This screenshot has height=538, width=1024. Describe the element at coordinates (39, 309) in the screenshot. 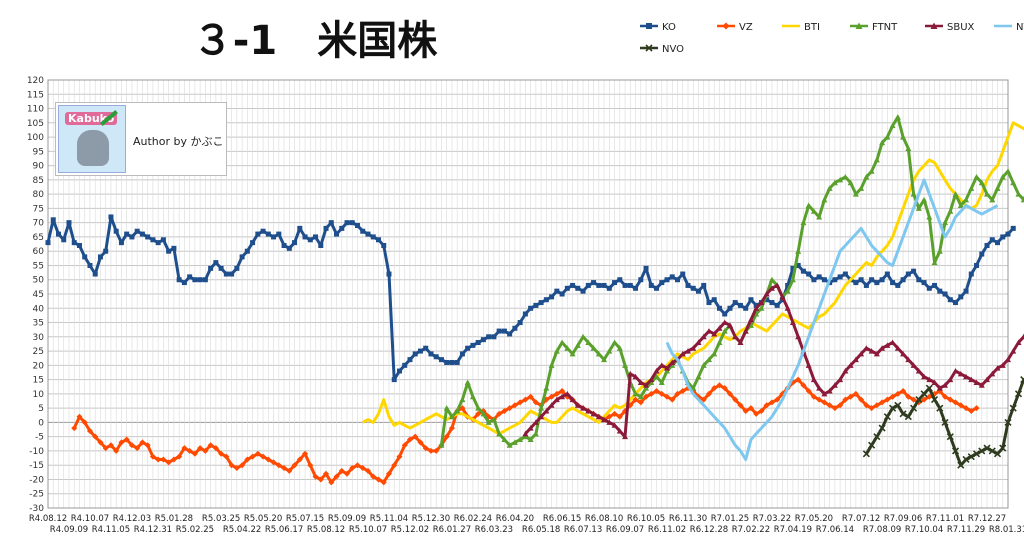

I see `y-tick-label: 40` at that location.